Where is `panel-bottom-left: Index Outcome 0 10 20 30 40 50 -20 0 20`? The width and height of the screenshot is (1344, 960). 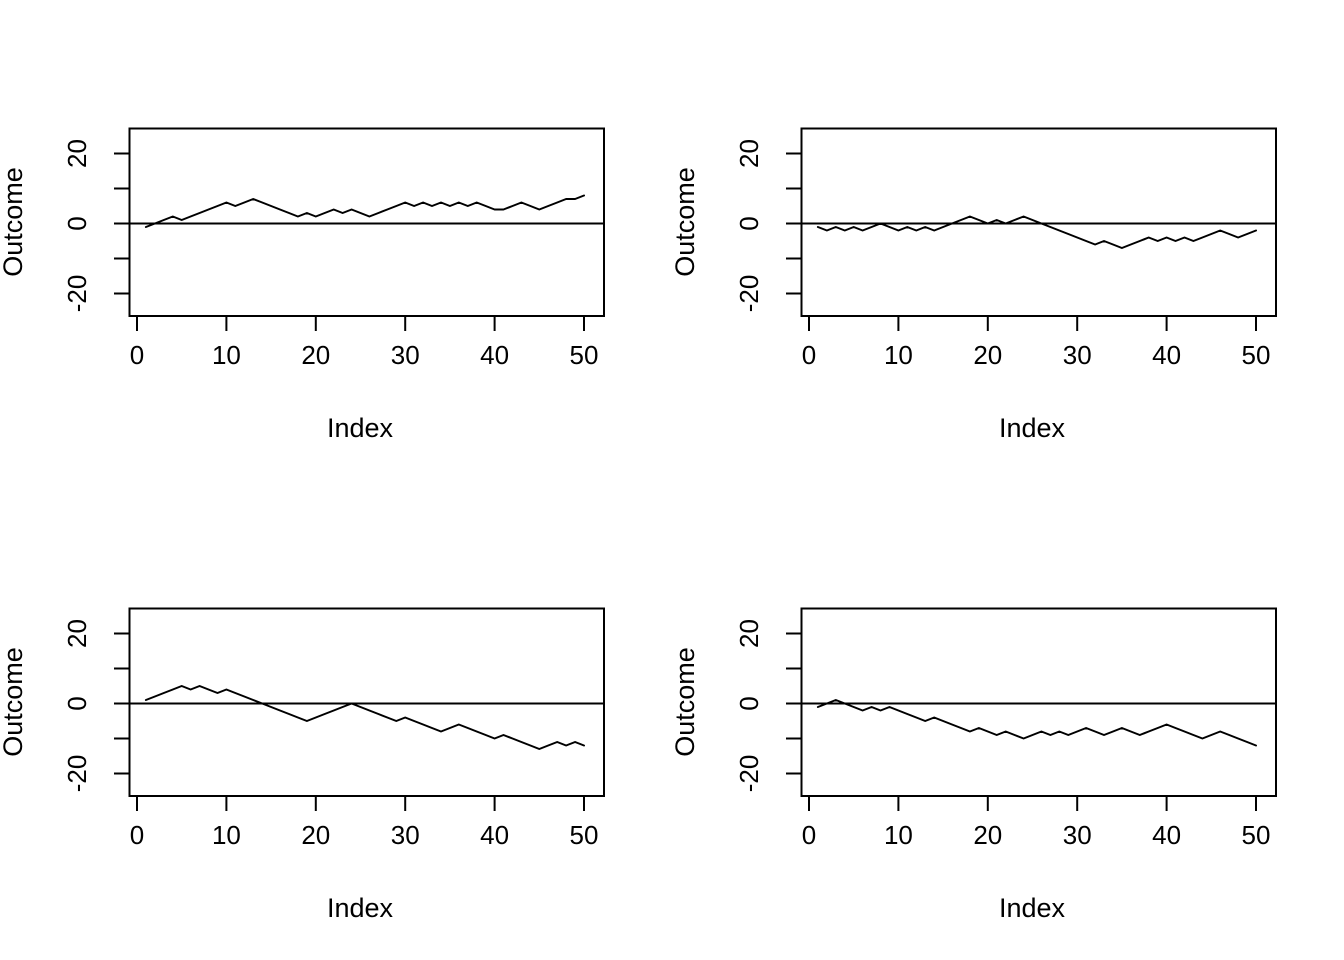
panel-bottom-left: Index Outcome 0 10 20 30 40 50 -20 0 20 is located at coordinates (302, 765).